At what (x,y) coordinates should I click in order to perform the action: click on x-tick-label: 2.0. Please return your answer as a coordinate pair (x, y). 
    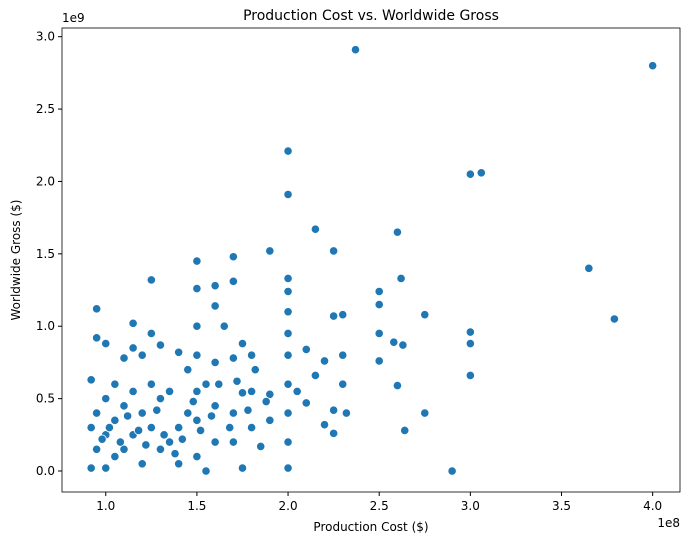
    Looking at the image, I should click on (288, 506).